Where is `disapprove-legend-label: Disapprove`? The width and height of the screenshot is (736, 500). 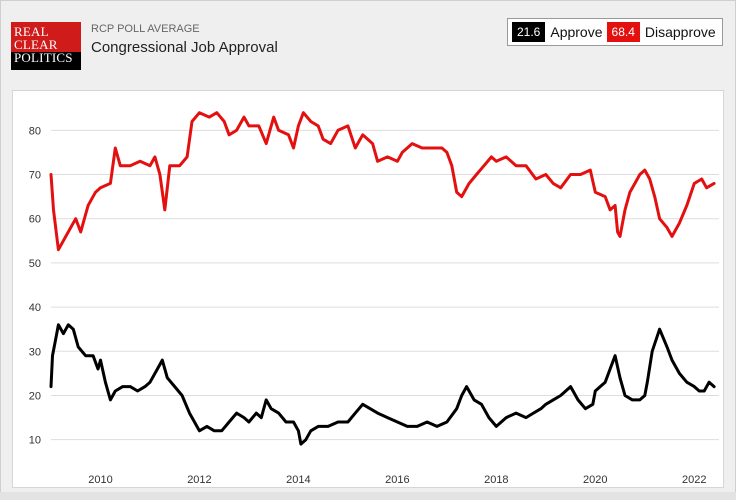 disapprove-legend-label: Disapprove is located at coordinates (680, 32).